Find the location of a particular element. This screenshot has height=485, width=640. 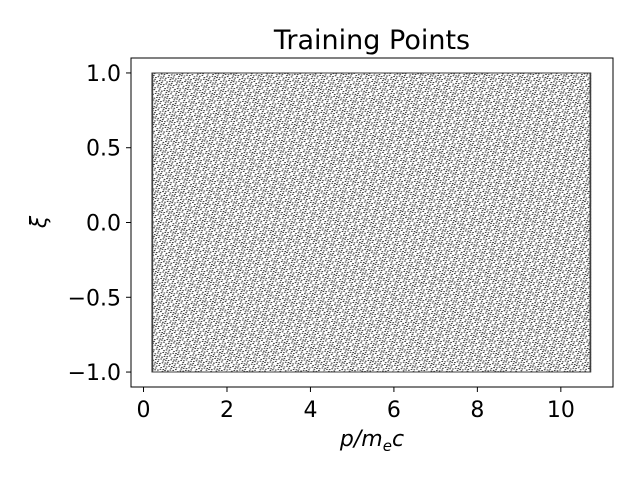

y-tick-label: −1.0 is located at coordinates (94, 373).